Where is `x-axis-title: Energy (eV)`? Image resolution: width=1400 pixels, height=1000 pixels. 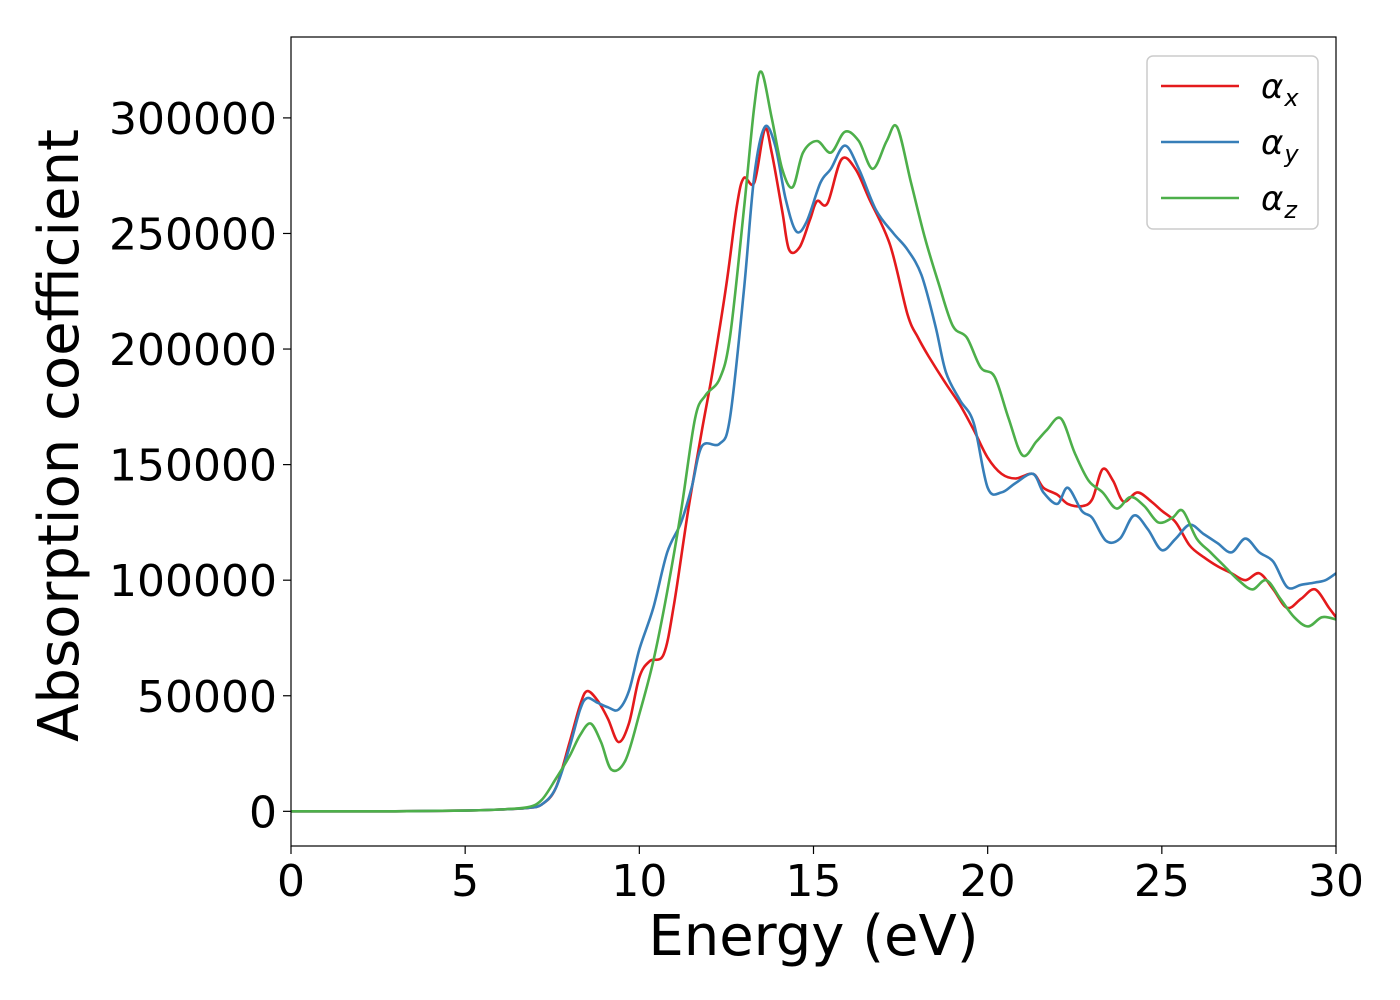 x-axis-title: Energy (eV) is located at coordinates (813, 936).